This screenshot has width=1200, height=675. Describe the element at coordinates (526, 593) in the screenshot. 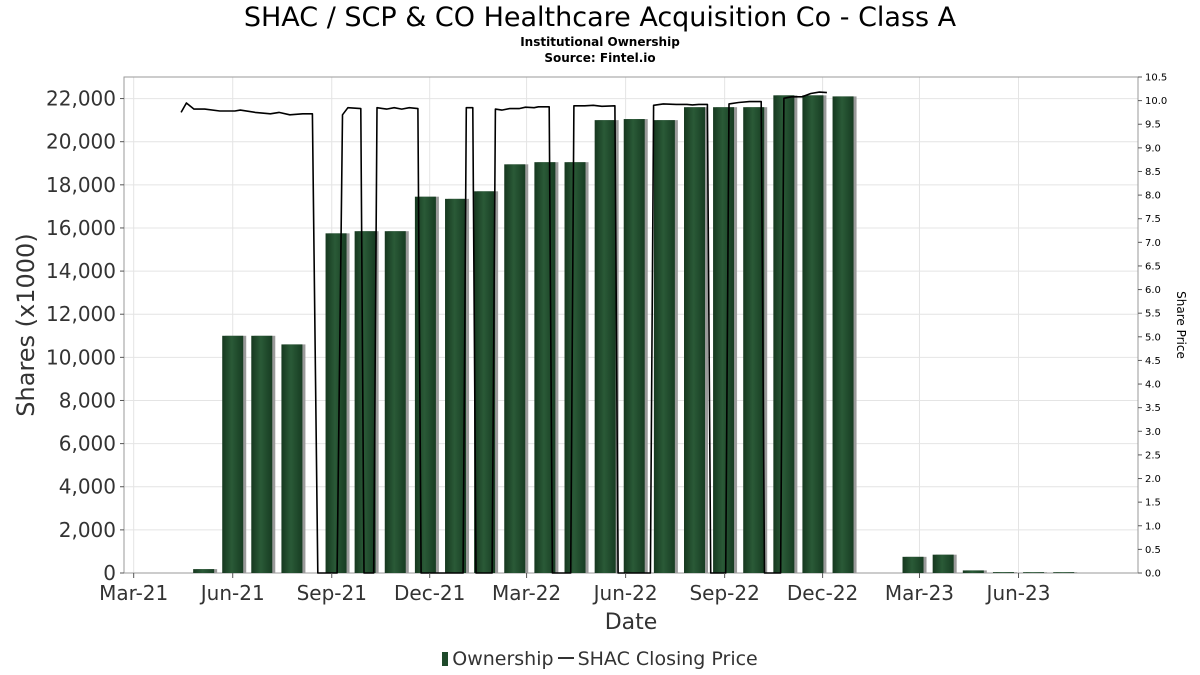

I see `x-tick-label: Mar-22` at that location.